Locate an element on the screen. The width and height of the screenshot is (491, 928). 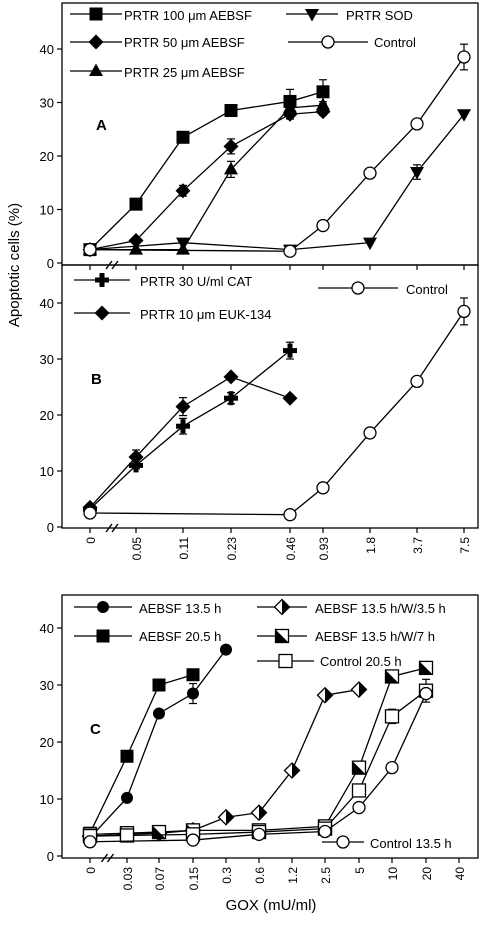
y-axis-label: Apoptotic cells (%) is located at coordinates (14, 265).